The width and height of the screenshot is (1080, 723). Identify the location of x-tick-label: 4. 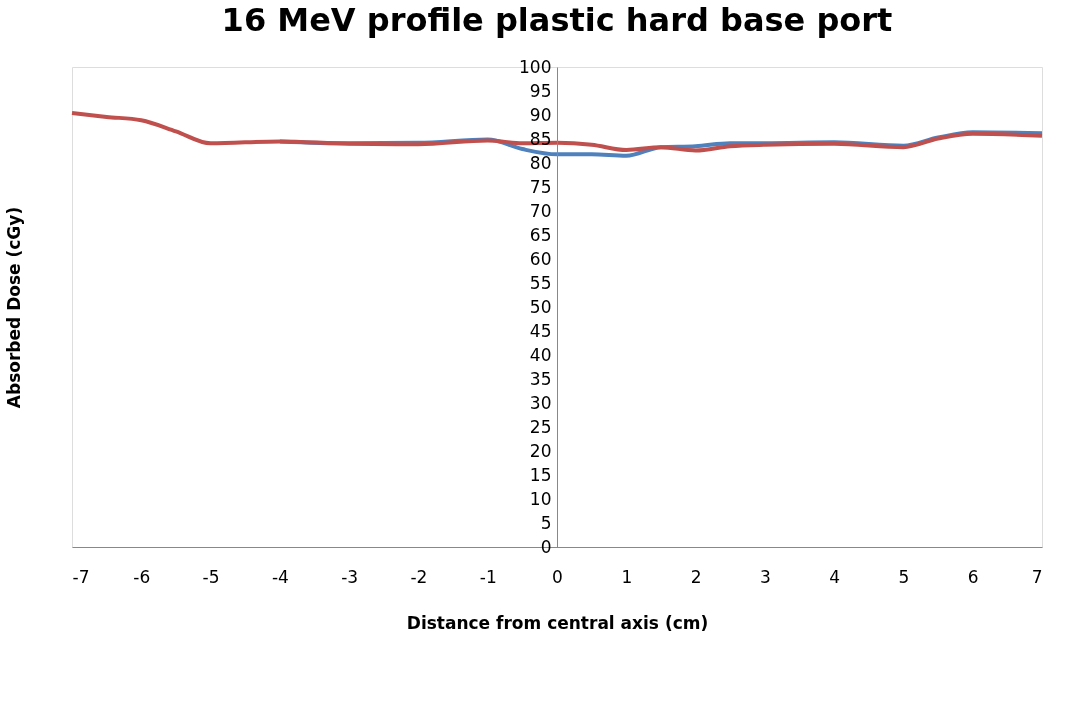
(835, 576).